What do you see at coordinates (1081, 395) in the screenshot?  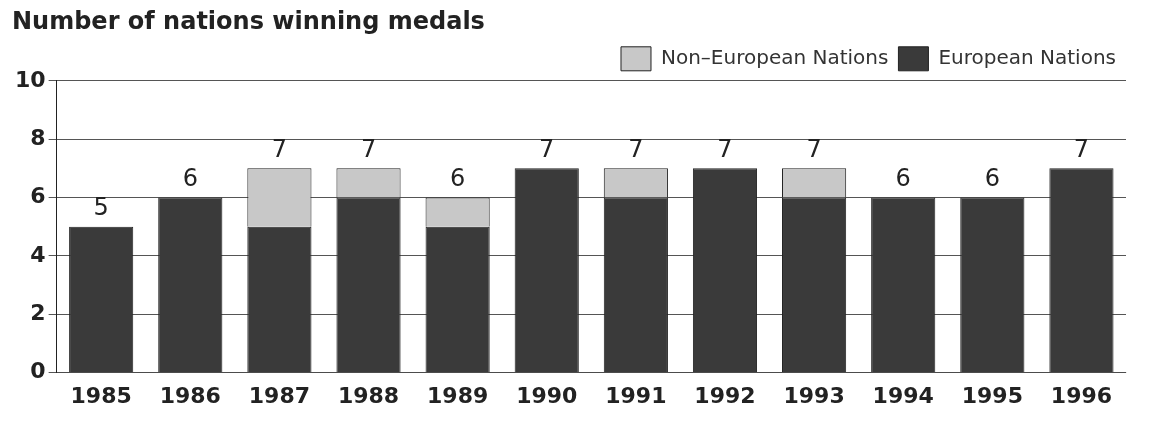 I see `x-tick-label: 1996` at bounding box center [1081, 395].